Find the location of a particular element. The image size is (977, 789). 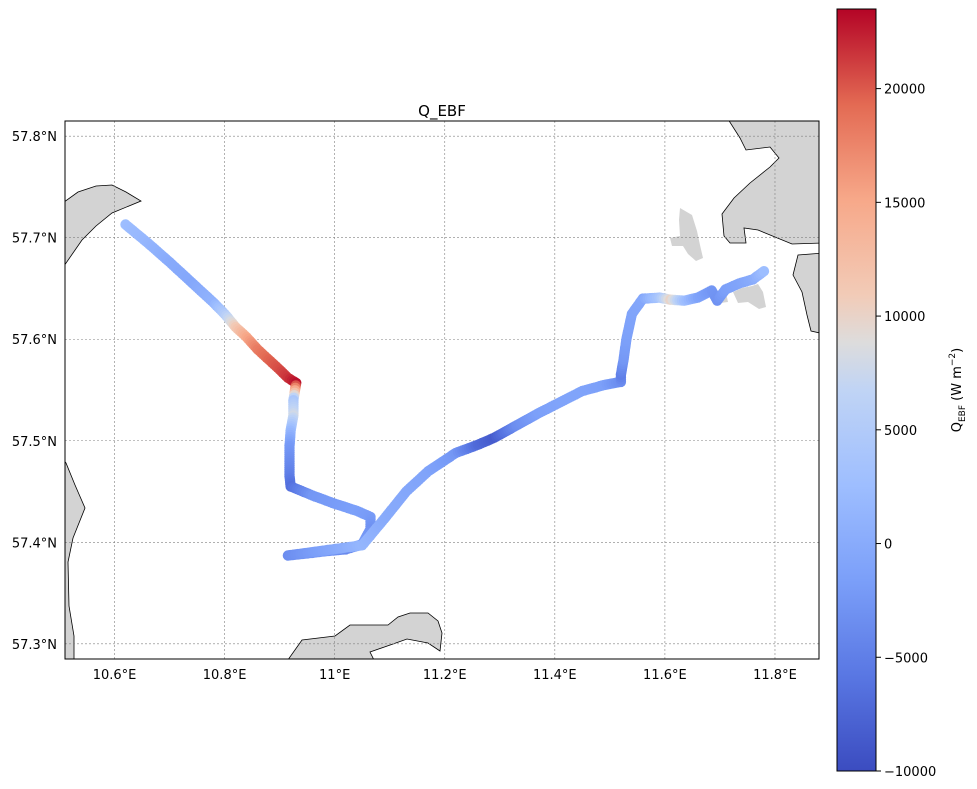

colorbar-tick-label: −5000 is located at coordinates (906, 658).